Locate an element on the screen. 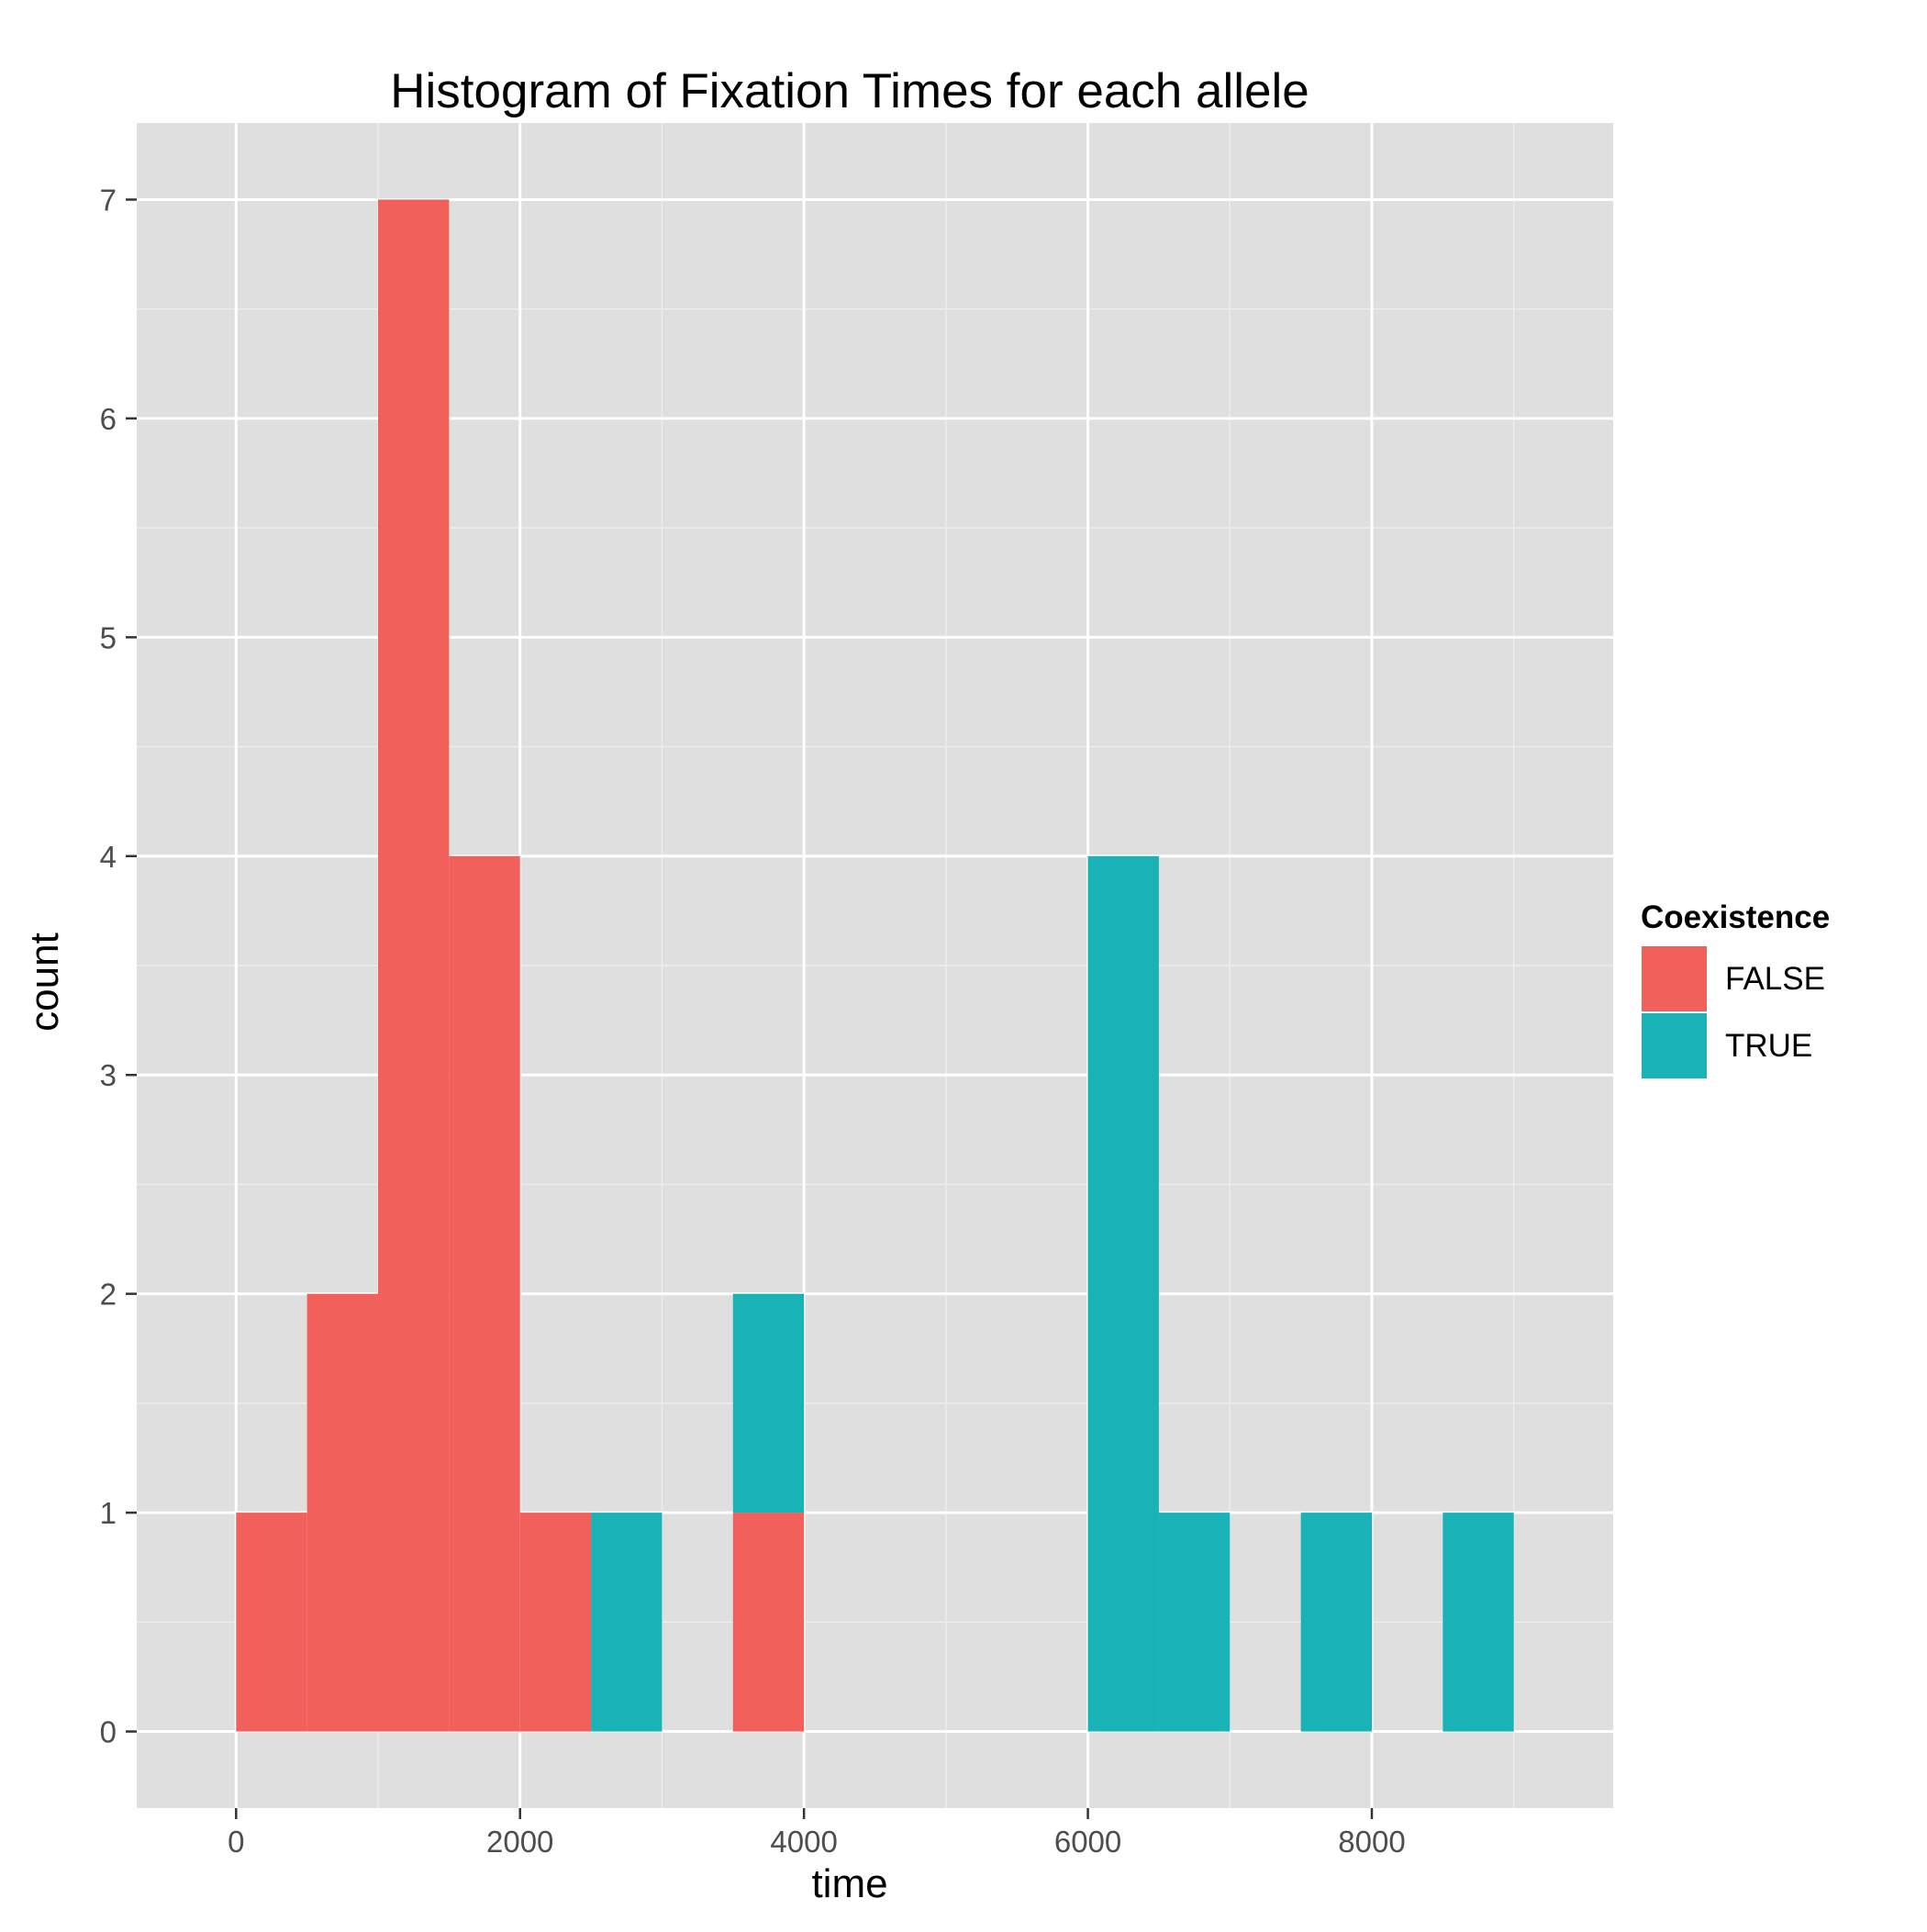 This screenshot has height=1932, width=1927. legend: Coexistence FALSE TRUE is located at coordinates (1735, 989).